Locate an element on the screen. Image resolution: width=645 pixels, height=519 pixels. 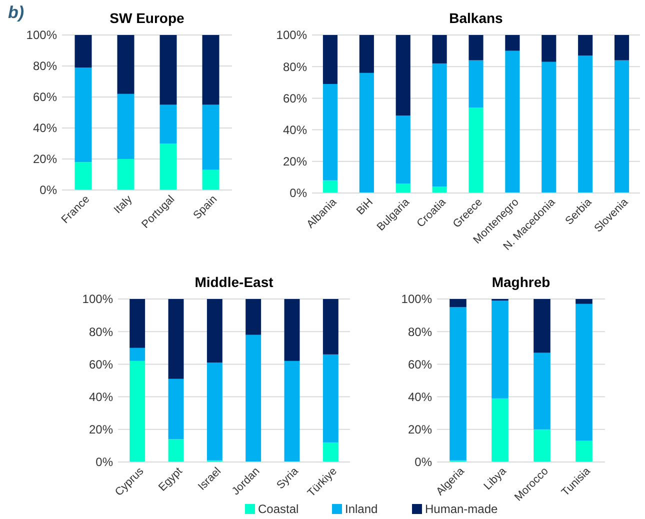
text: b) is located at coordinates (16, 12).